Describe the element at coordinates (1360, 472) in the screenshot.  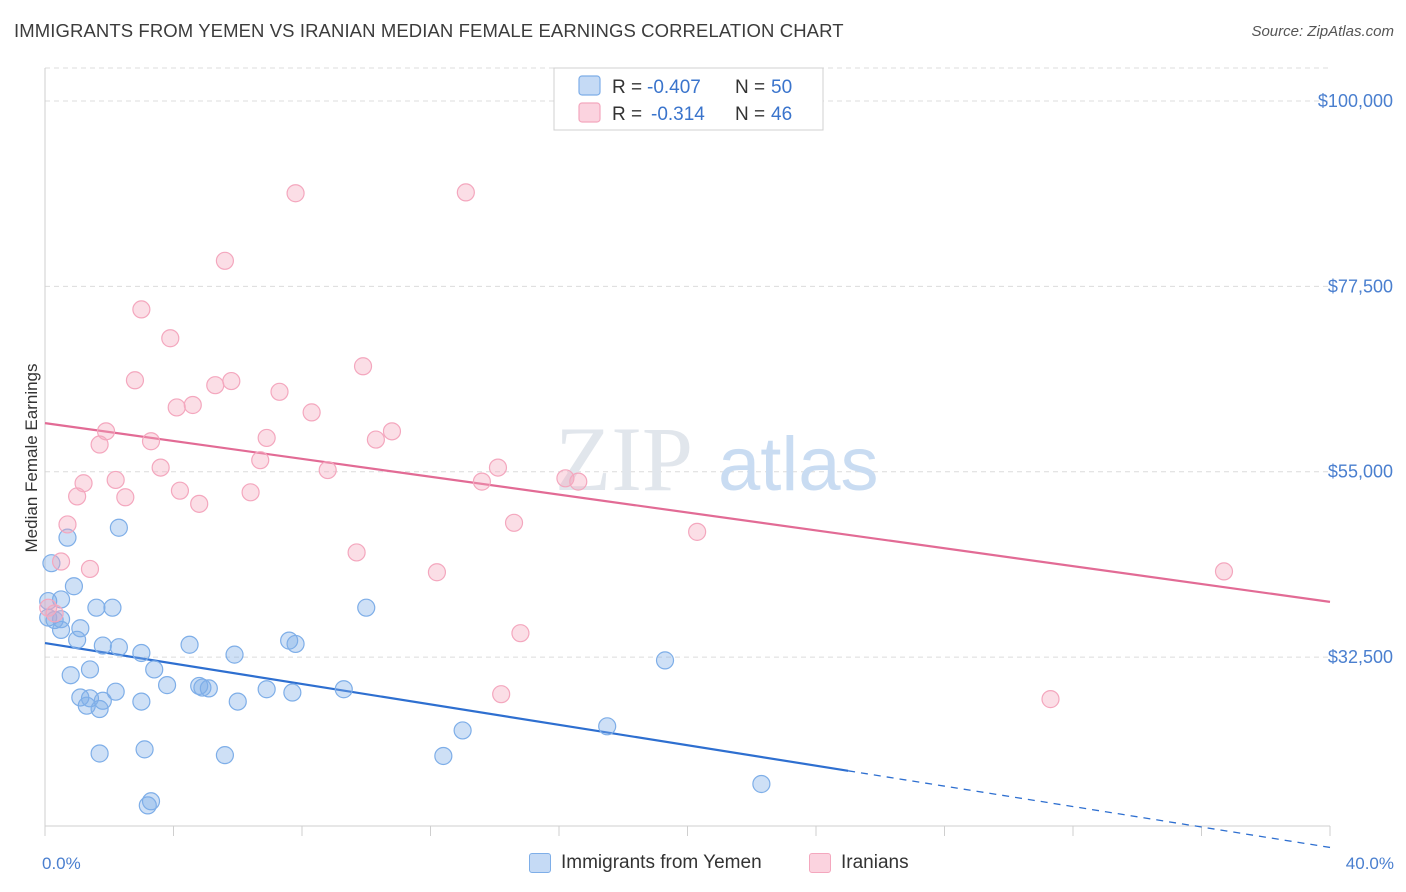
I see `y-tick-label: $55,000` at that location.